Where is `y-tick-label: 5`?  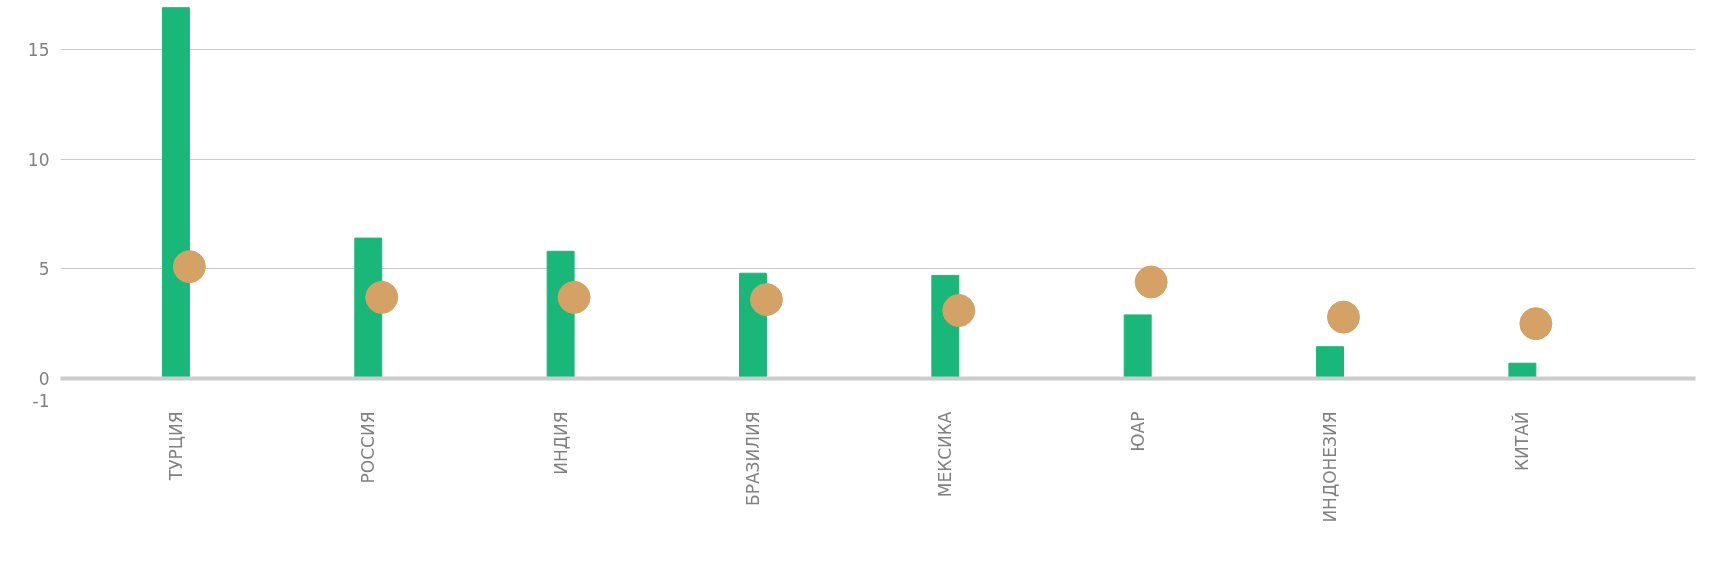 y-tick-label: 5 is located at coordinates (44, 269).